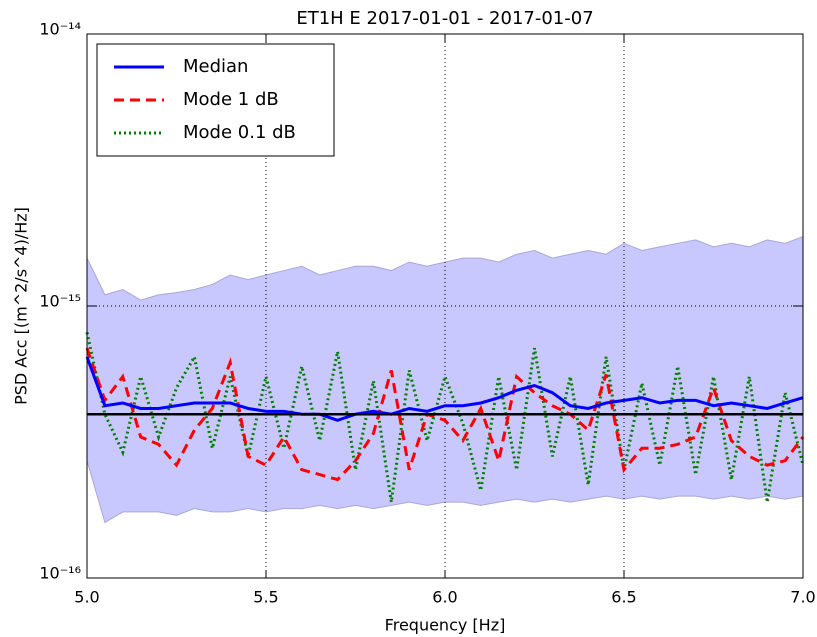  I want to click on legend-label: Mode 0.1 dB, so click(239, 132).